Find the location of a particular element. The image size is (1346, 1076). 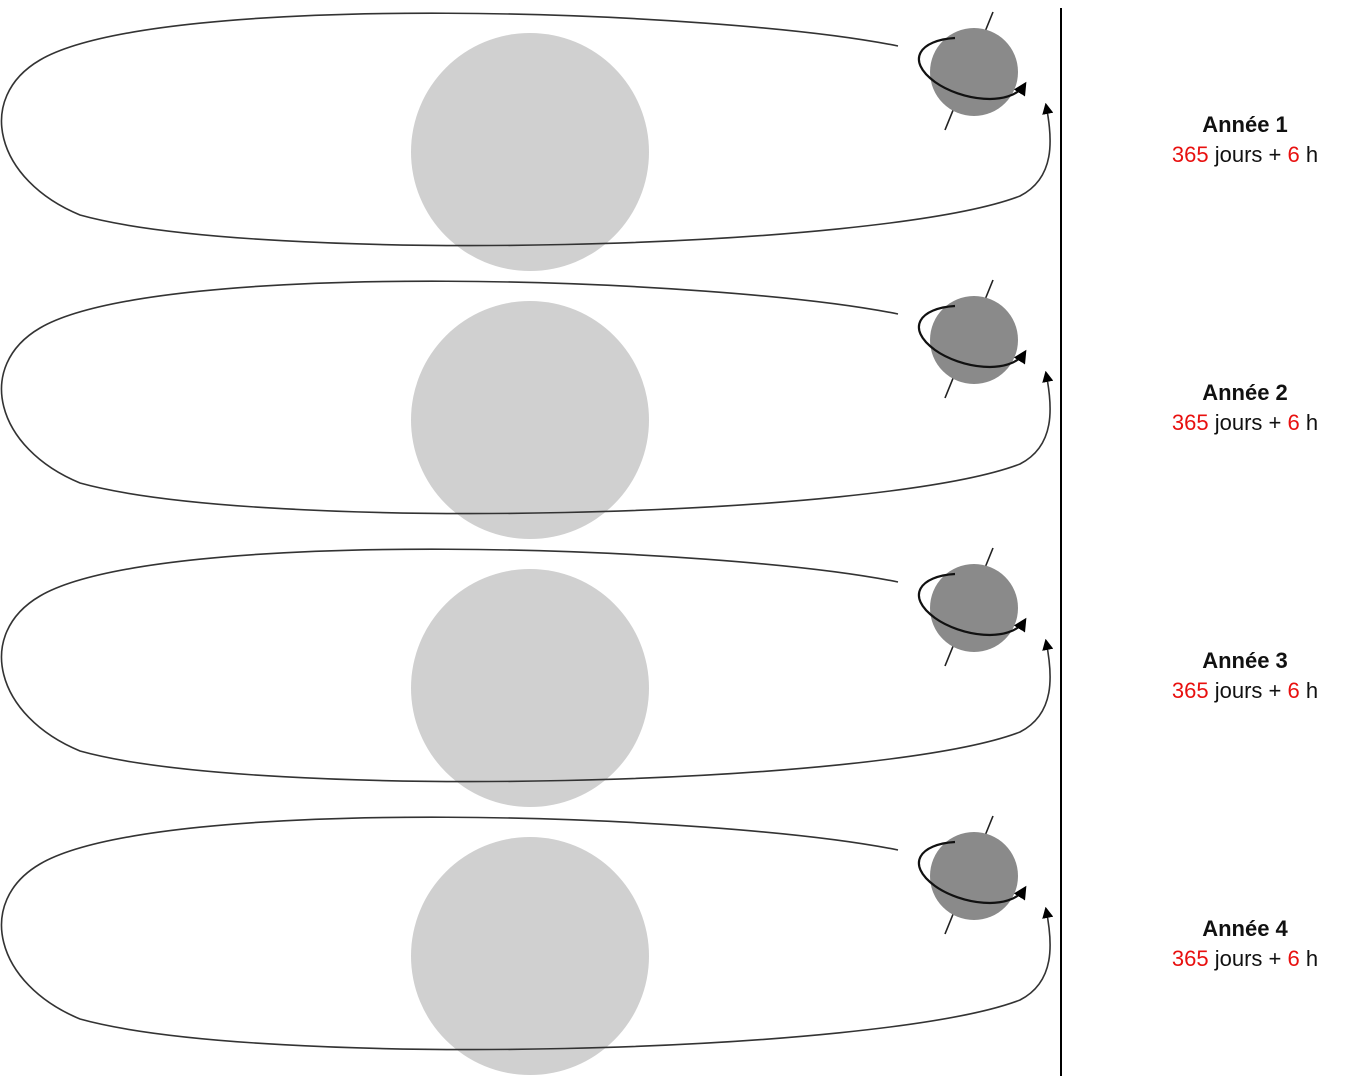

year-title: Année 4 is located at coordinates (1245, 928).